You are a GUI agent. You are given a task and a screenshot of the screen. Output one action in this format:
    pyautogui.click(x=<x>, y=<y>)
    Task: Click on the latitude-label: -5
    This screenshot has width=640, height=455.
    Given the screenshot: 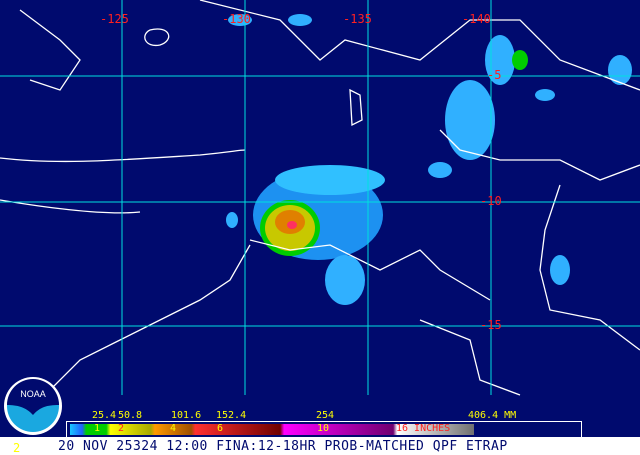 What is the action you would take?
    pyautogui.click(x=494, y=75)
    